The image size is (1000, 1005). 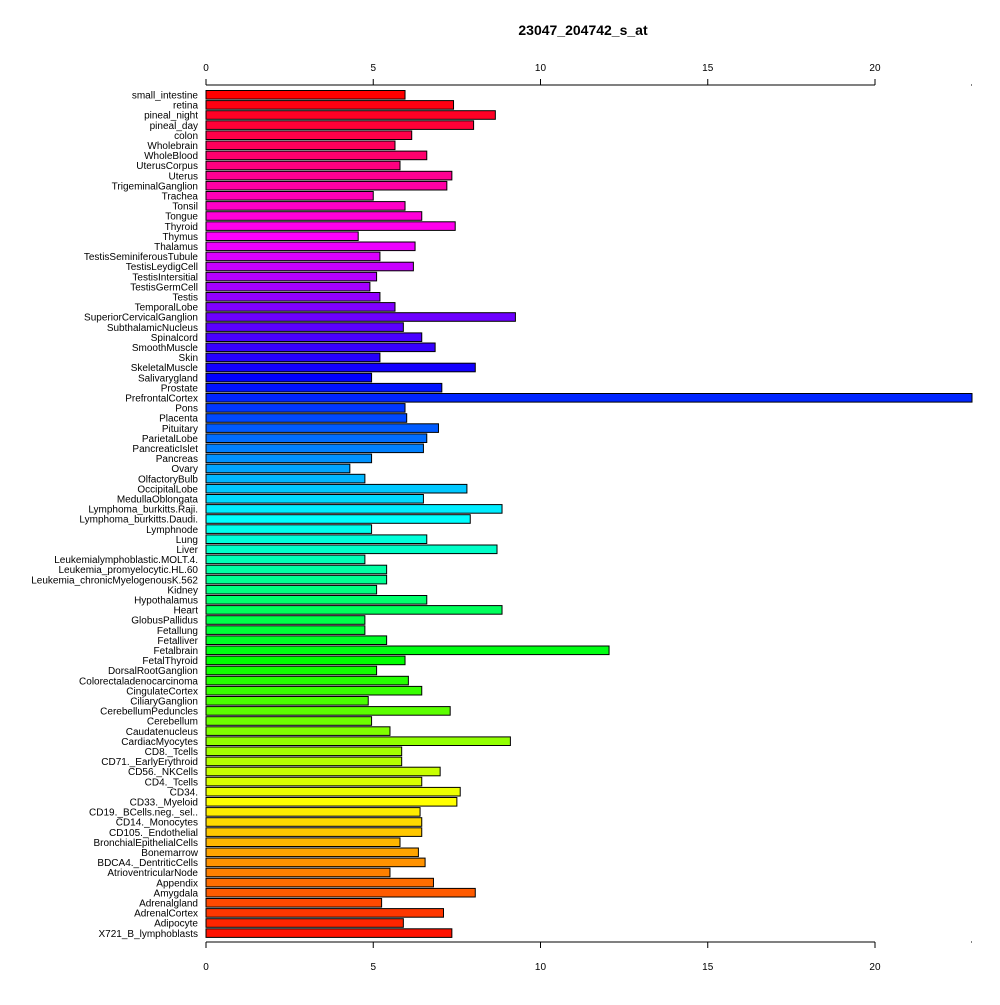 What do you see at coordinates (177, 631) in the screenshot?
I see `category-label: Fetallung` at bounding box center [177, 631].